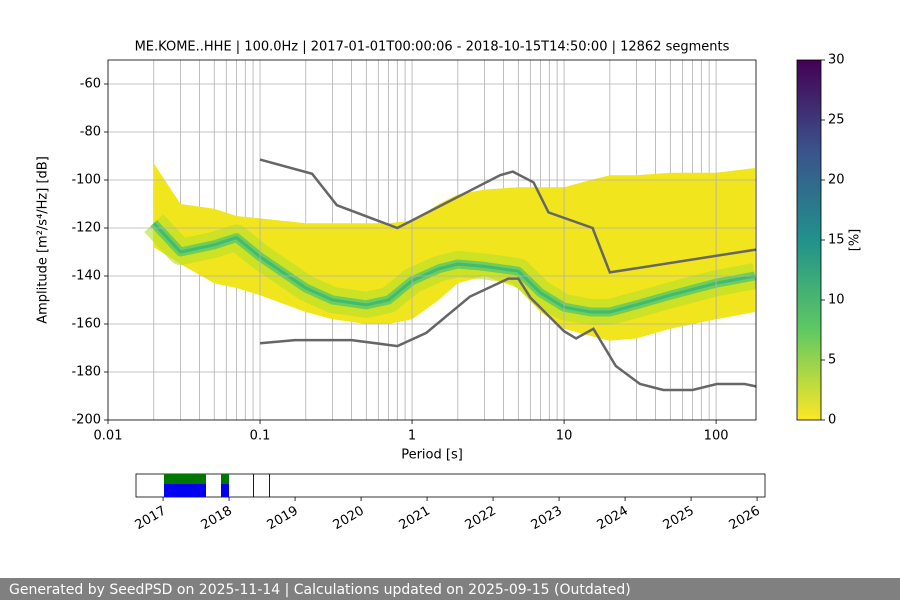  What do you see at coordinates (43, 240) in the screenshot?
I see `y-axis-label: Amplitude [m²/s⁴/Hz] [dB]` at bounding box center [43, 240].